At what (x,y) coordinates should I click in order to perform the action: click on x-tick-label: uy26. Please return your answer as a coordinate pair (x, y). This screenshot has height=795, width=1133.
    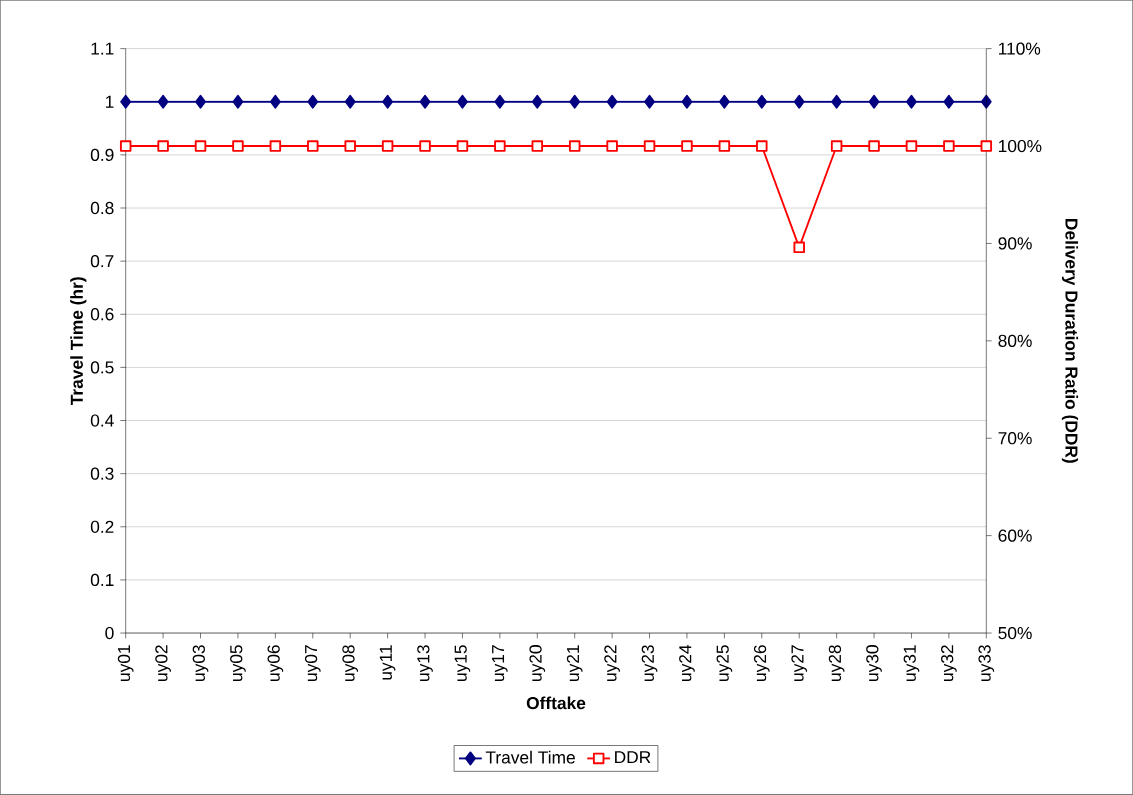
    Looking at the image, I should click on (761, 663).